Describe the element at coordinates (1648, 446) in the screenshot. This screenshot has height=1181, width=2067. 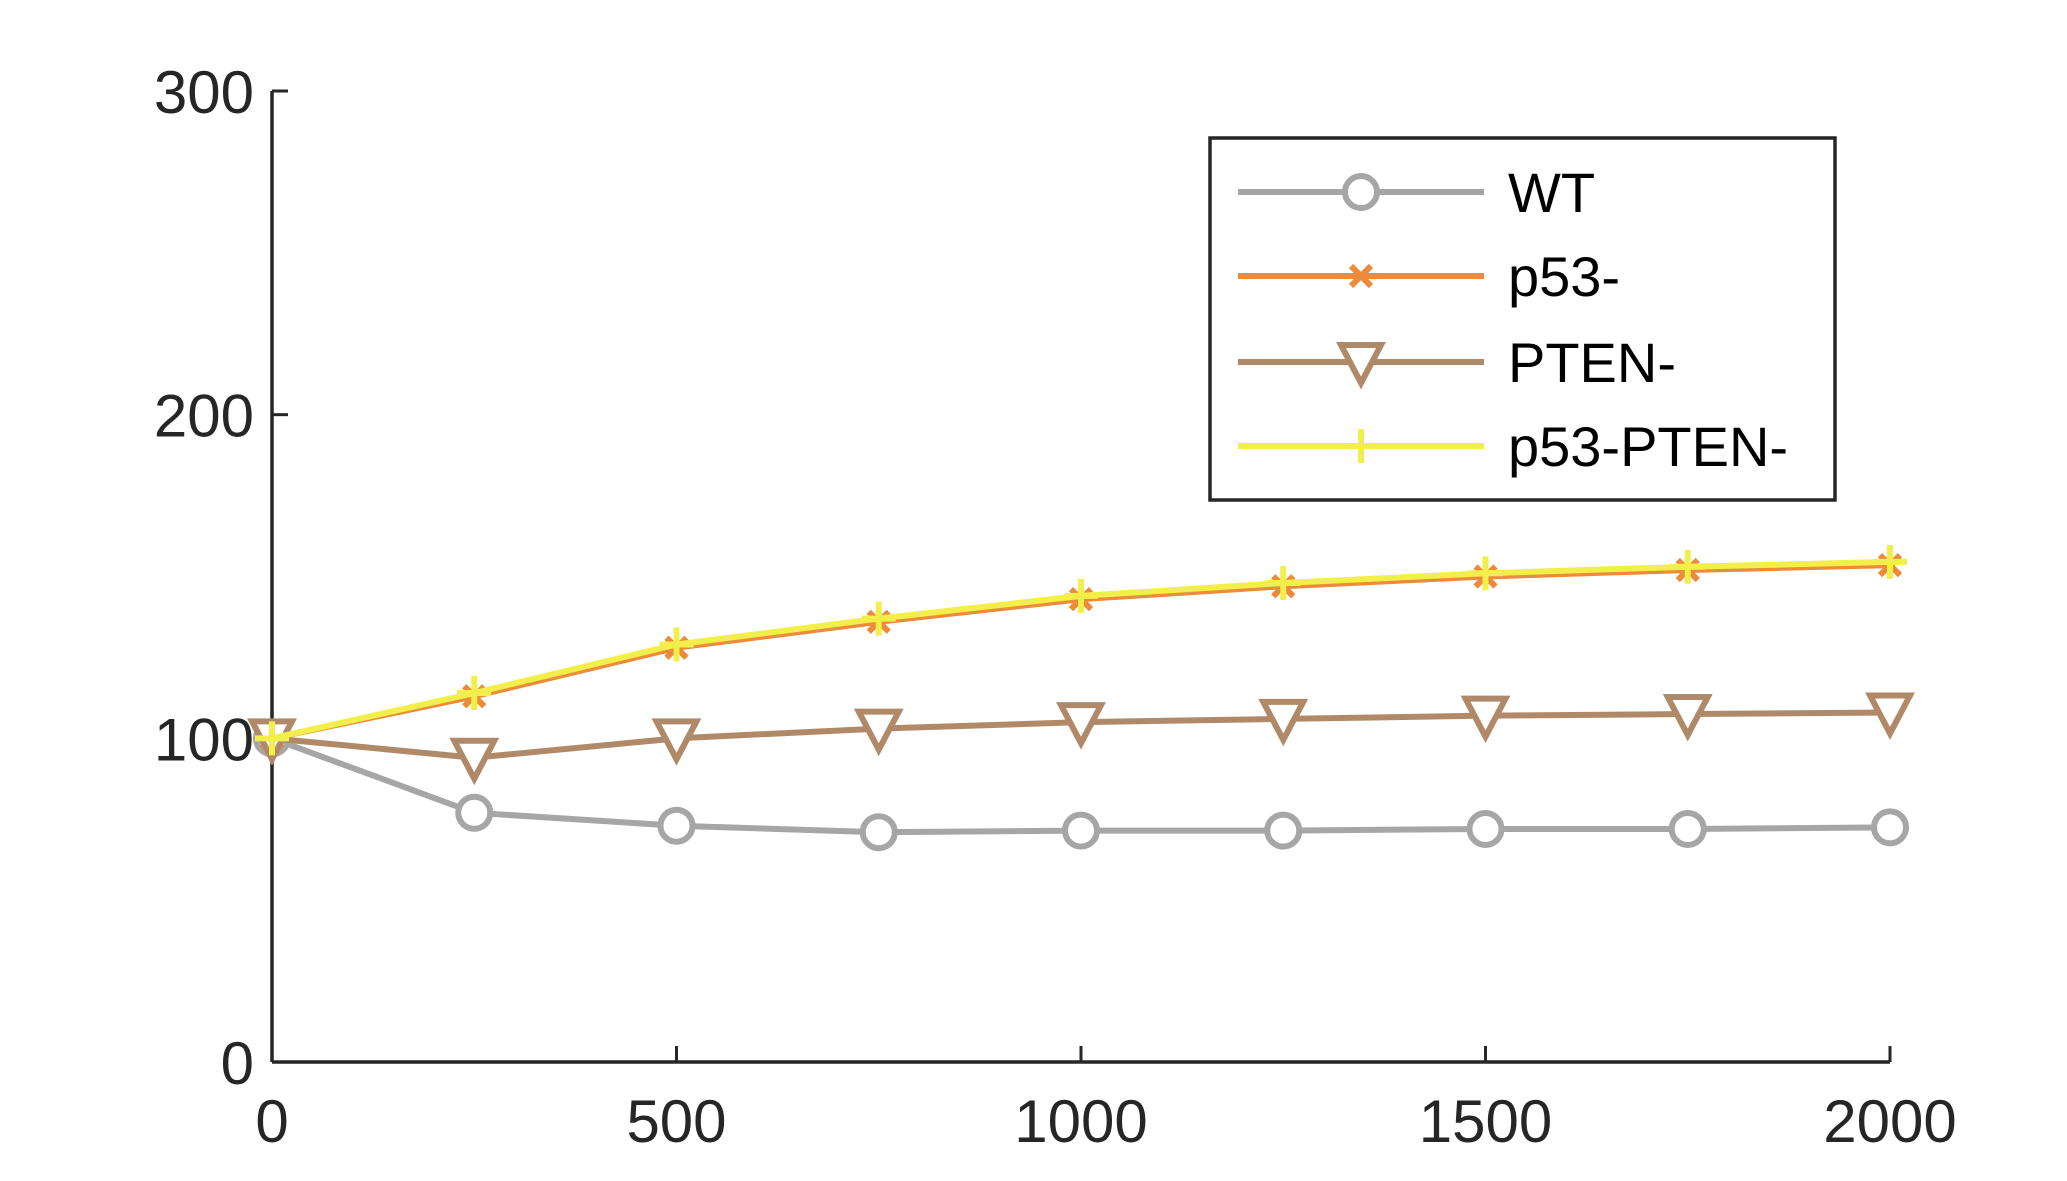
I see `legend-label: p53-PTEN-` at that location.